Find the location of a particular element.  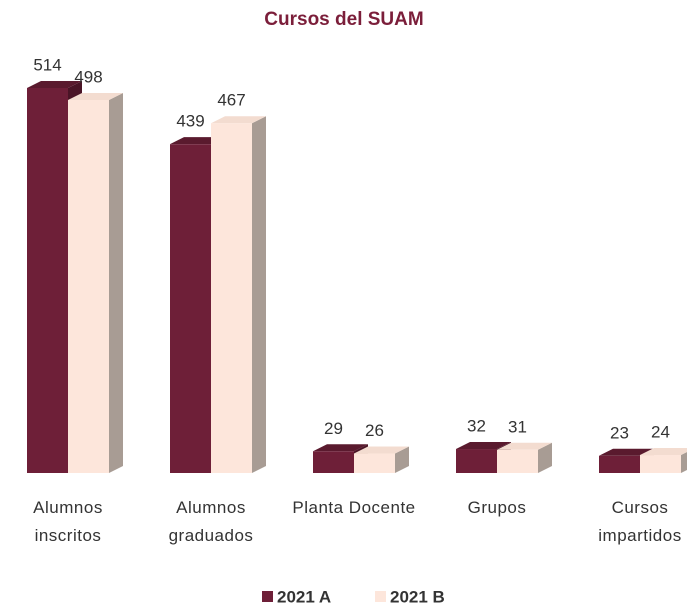

chart-title: Cursos del SUAM is located at coordinates (343, 19).